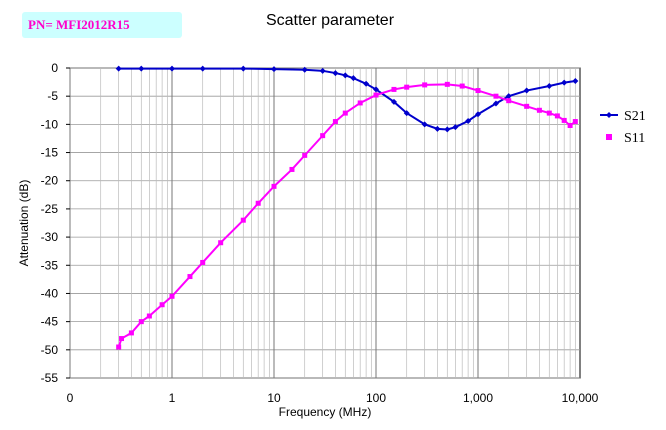  What do you see at coordinates (102, 25) in the screenshot?
I see `part-number-badge: PN= MFI2012R15` at bounding box center [102, 25].